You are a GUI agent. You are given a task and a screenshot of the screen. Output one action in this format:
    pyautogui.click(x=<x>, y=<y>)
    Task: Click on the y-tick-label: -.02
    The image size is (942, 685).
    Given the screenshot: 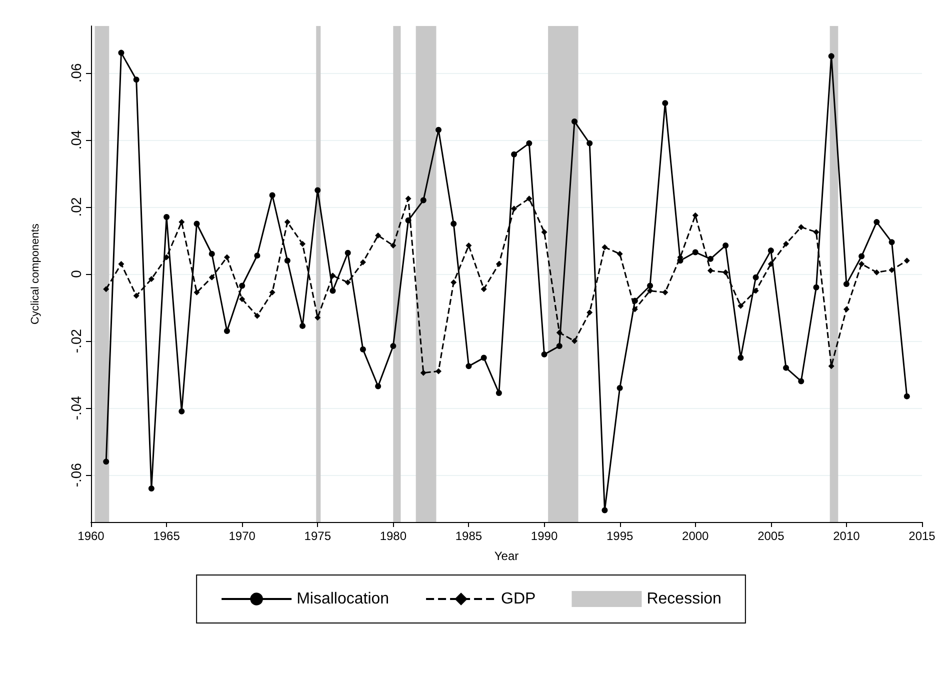 What is the action you would take?
    pyautogui.click(x=76, y=341)
    